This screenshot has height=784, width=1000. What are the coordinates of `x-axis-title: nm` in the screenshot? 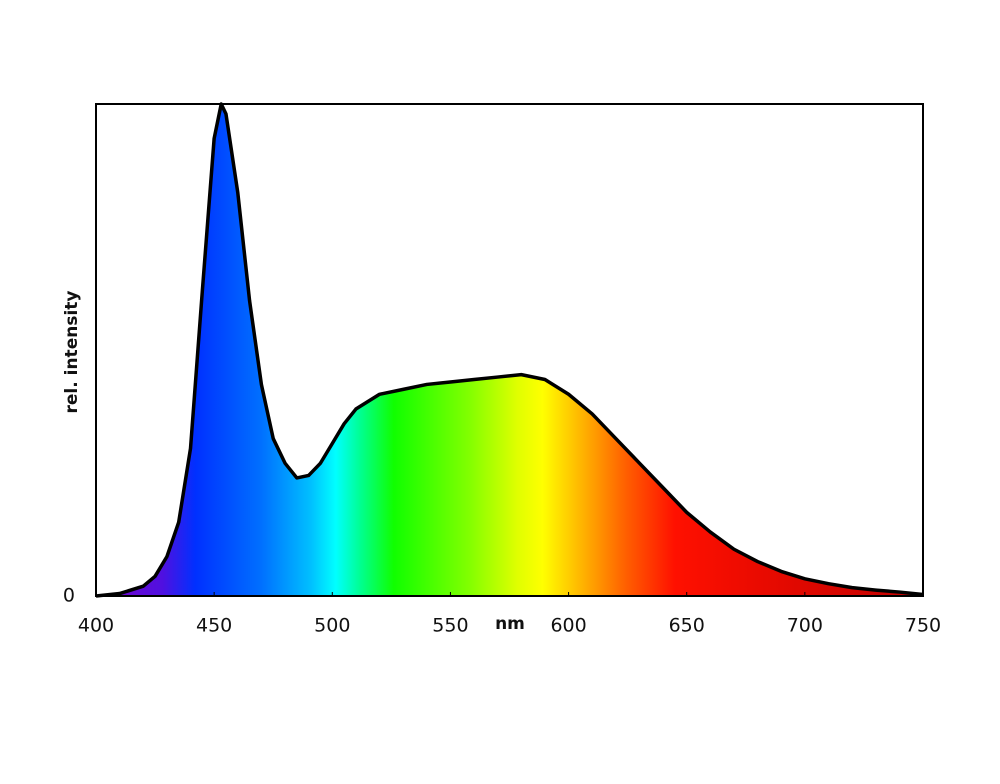 It's located at (510, 624).